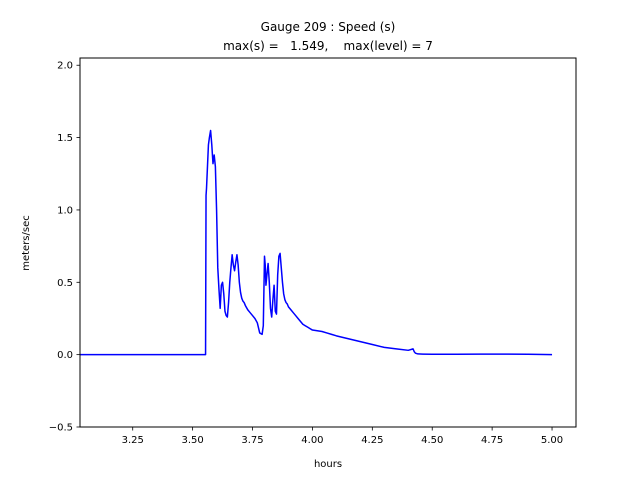  I want to click on x-tick-label: 4.50, so click(432, 440).